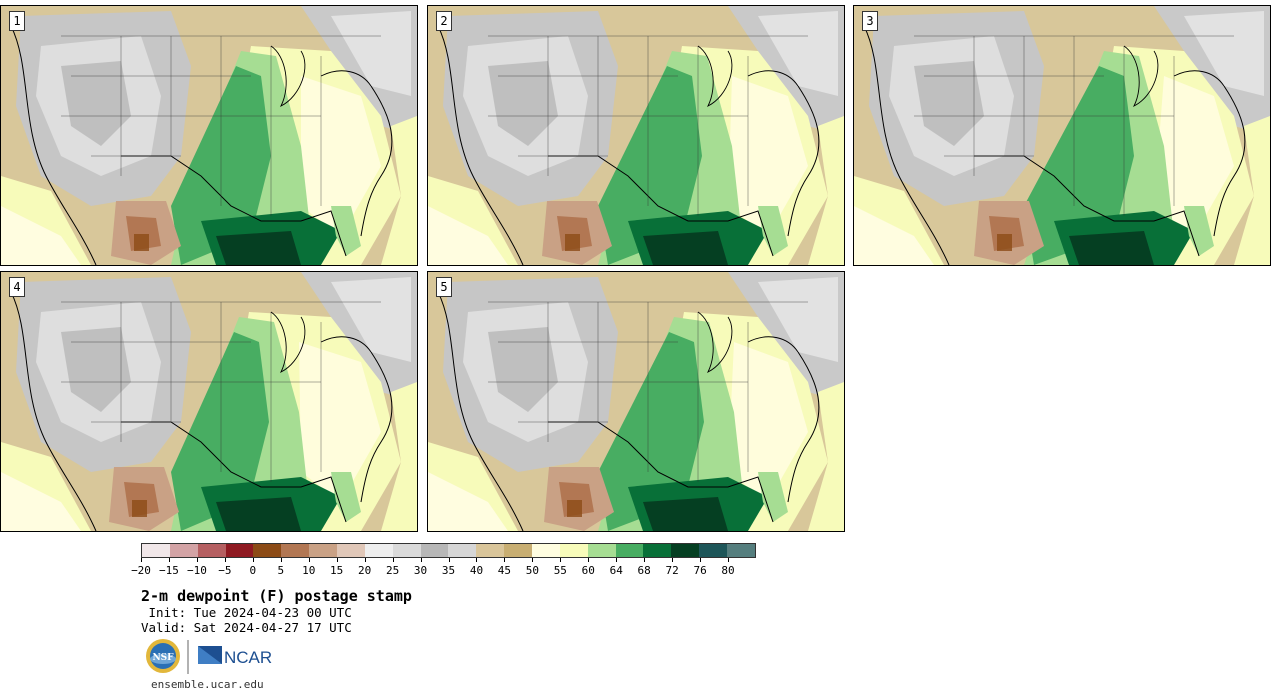 Image resolution: width=1280 pixels, height=696 pixels. Describe the element at coordinates (504, 570) in the screenshot. I see `tick-label: 45` at that location.